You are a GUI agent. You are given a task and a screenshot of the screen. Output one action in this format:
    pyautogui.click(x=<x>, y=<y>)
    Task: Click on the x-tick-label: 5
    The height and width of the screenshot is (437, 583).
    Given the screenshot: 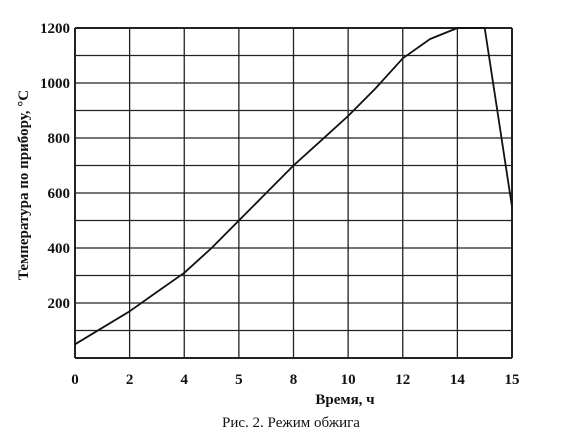 What is the action you would take?
    pyautogui.click(x=239, y=380)
    